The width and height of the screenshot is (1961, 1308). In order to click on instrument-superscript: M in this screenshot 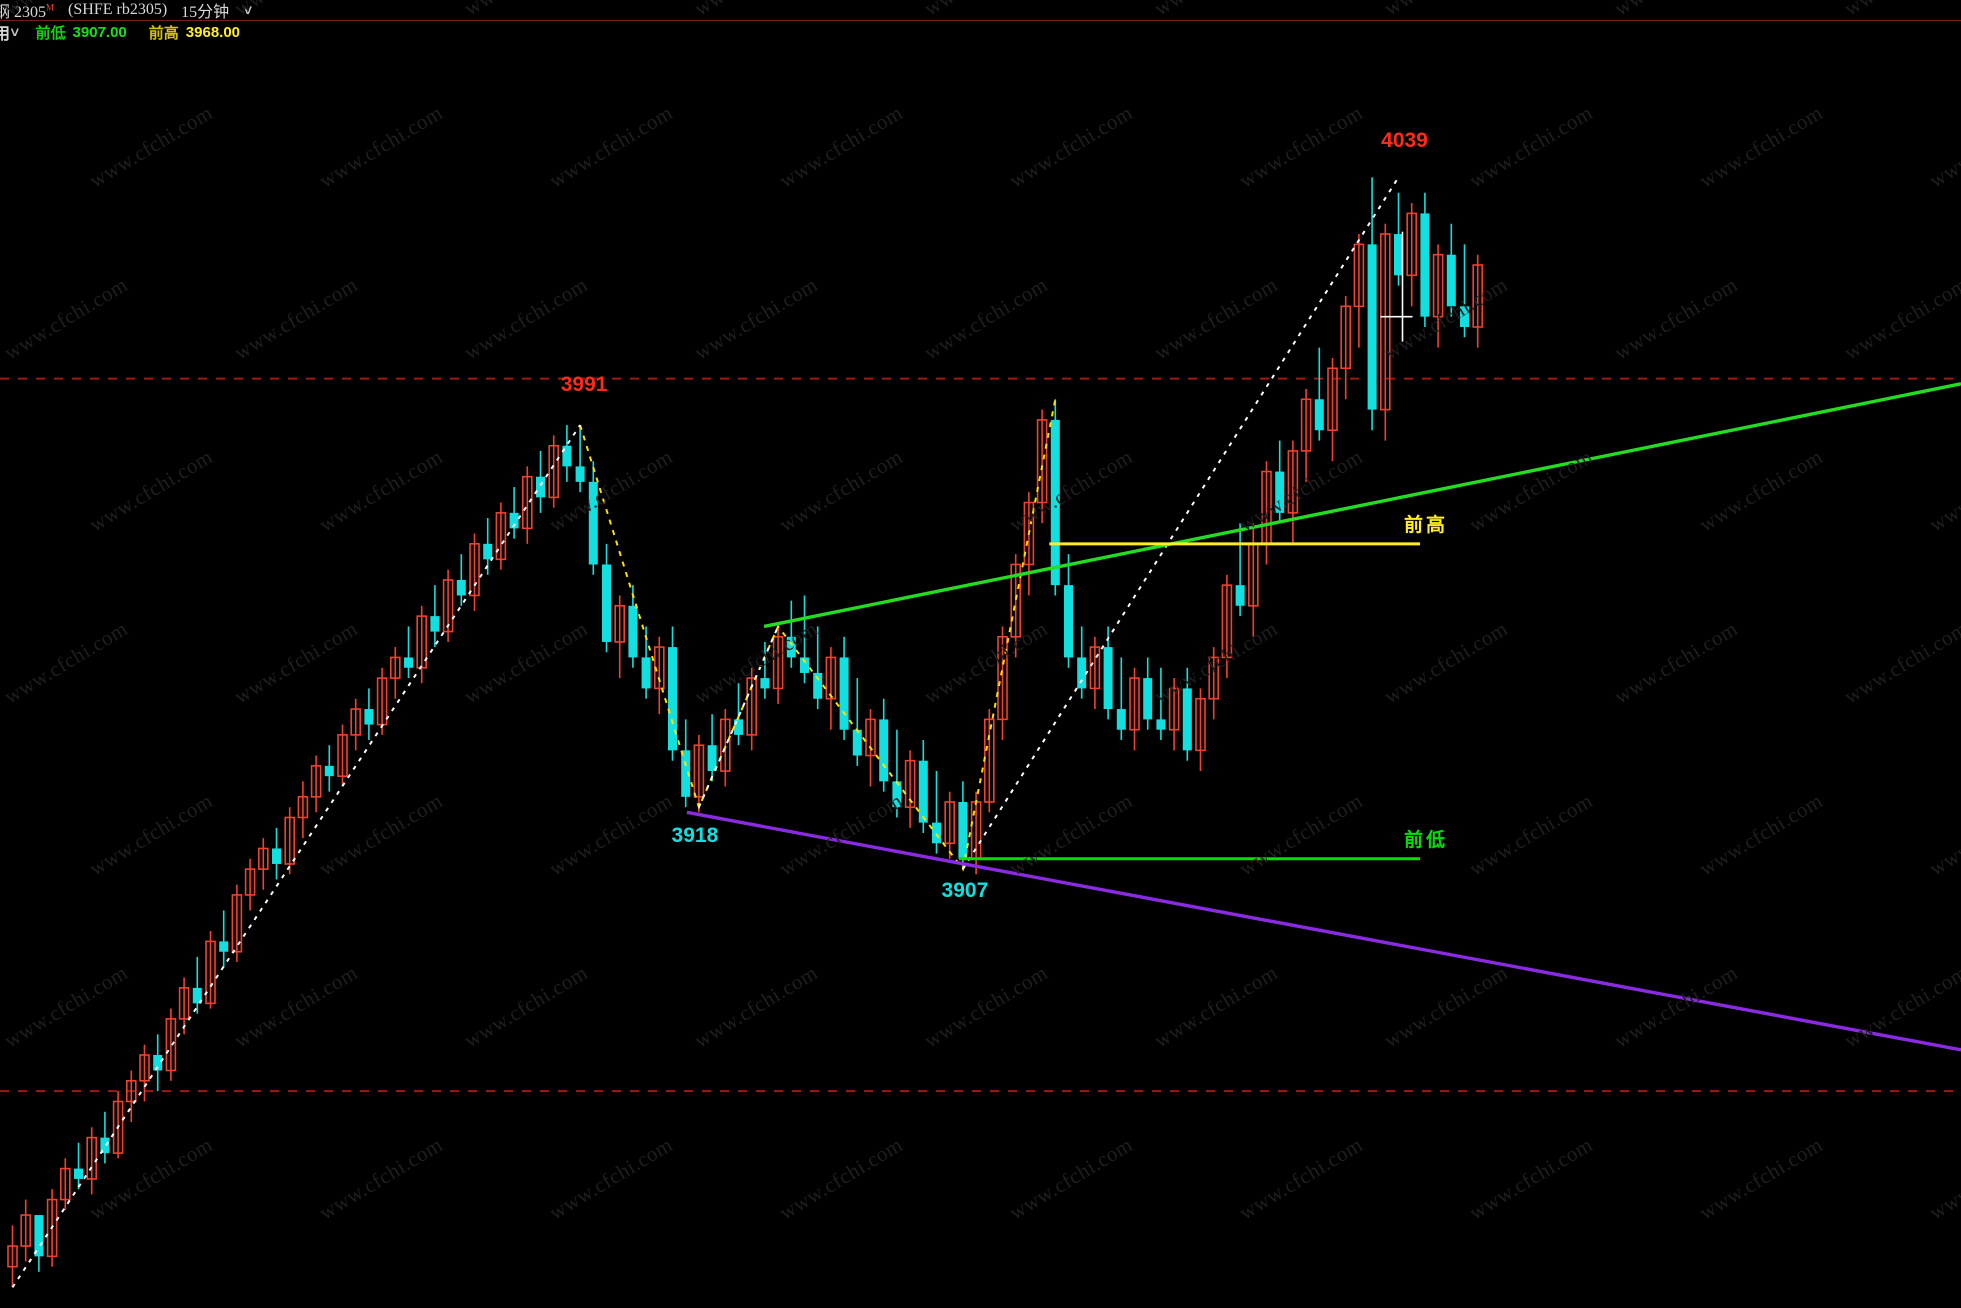, I will do `click(50, 7)`.